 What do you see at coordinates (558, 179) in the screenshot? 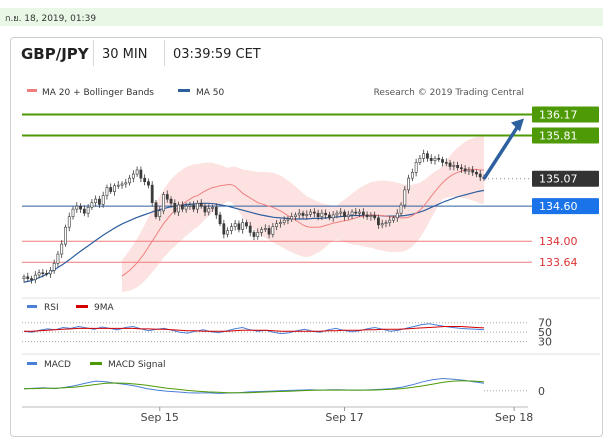
I see `level-label-135-07: 135.07` at bounding box center [558, 179].